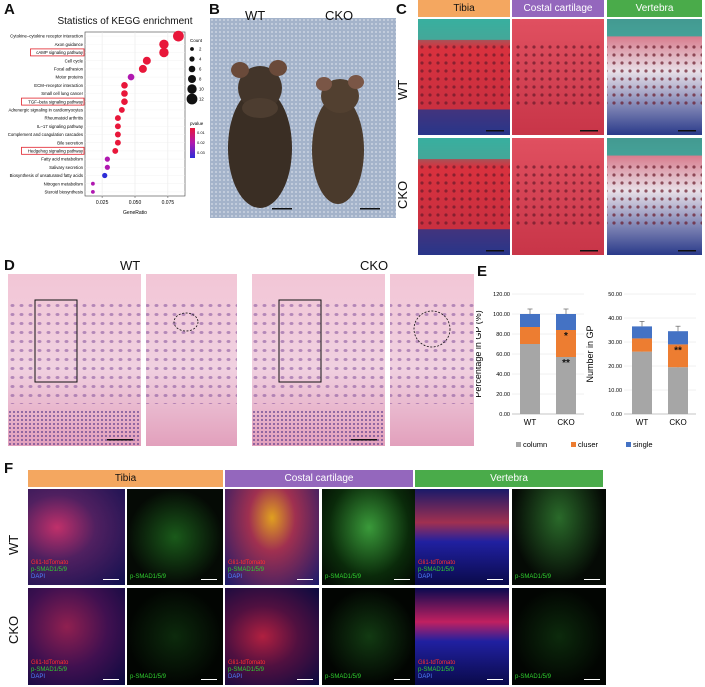 The width and height of the screenshot is (705, 687). What do you see at coordinates (503, 395) in the screenshot?
I see `bar-ytick-label: 20.00` at bounding box center [503, 395].